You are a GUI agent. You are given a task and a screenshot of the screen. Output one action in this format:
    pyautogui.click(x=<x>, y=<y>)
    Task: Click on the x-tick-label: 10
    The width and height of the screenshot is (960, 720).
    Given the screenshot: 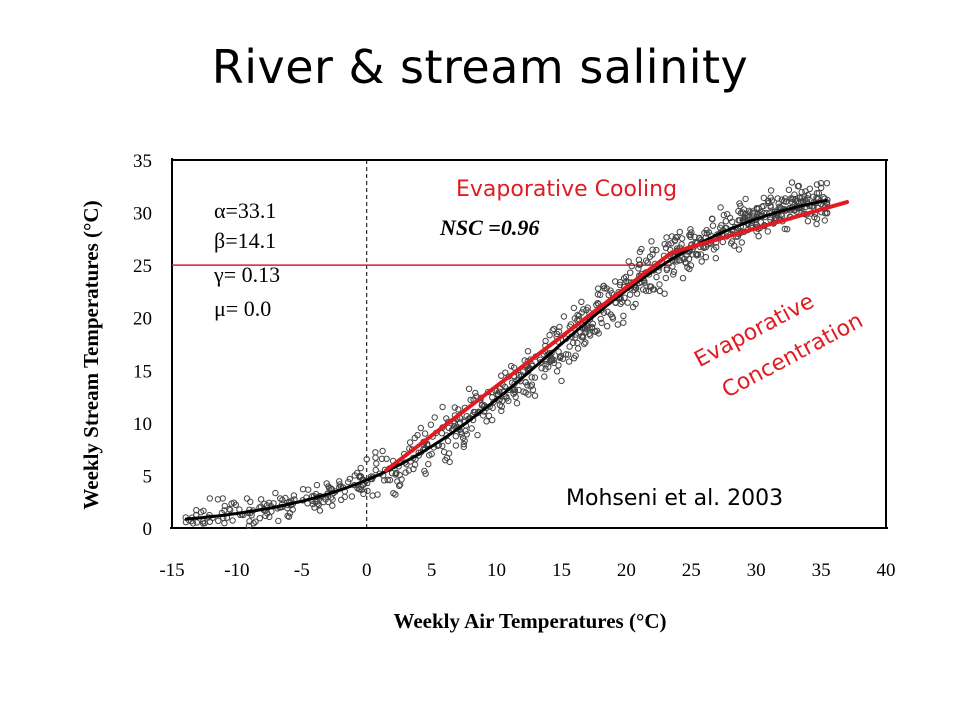 What is the action you would take?
    pyautogui.click(x=496, y=570)
    